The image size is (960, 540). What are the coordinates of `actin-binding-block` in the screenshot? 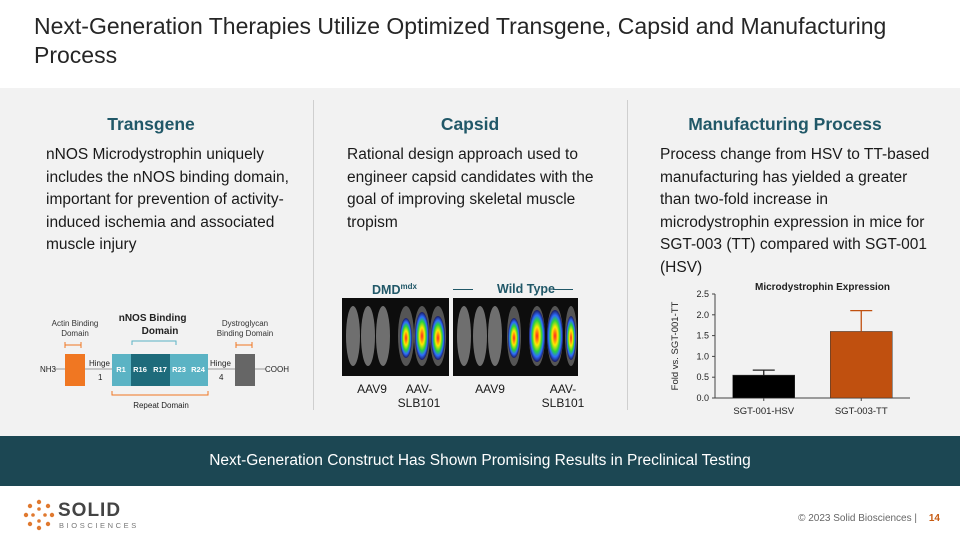 It's located at (75, 370).